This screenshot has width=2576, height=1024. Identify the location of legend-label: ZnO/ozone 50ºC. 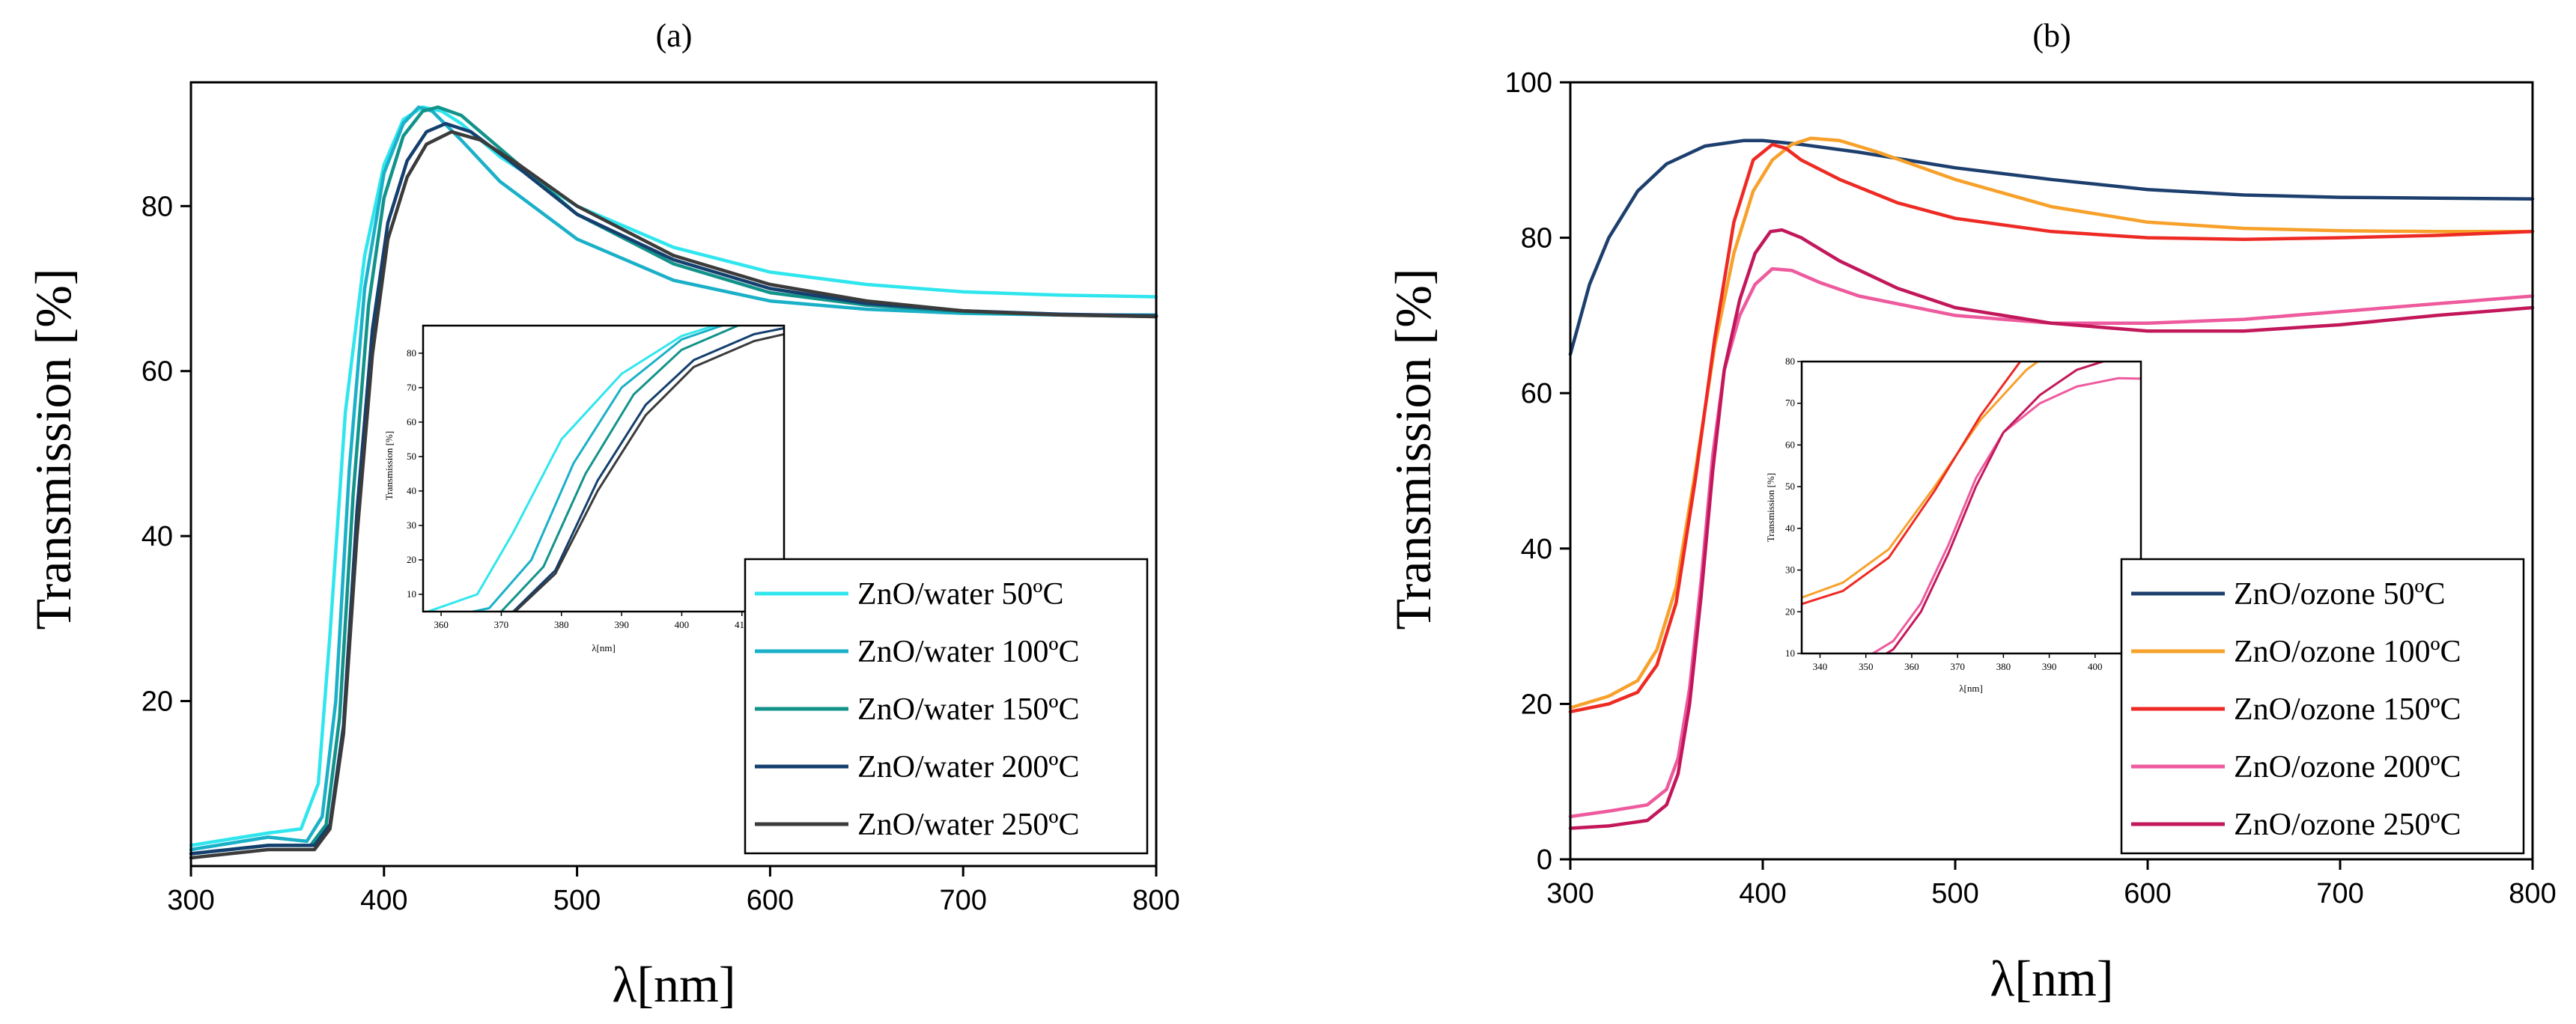
(2339, 594).